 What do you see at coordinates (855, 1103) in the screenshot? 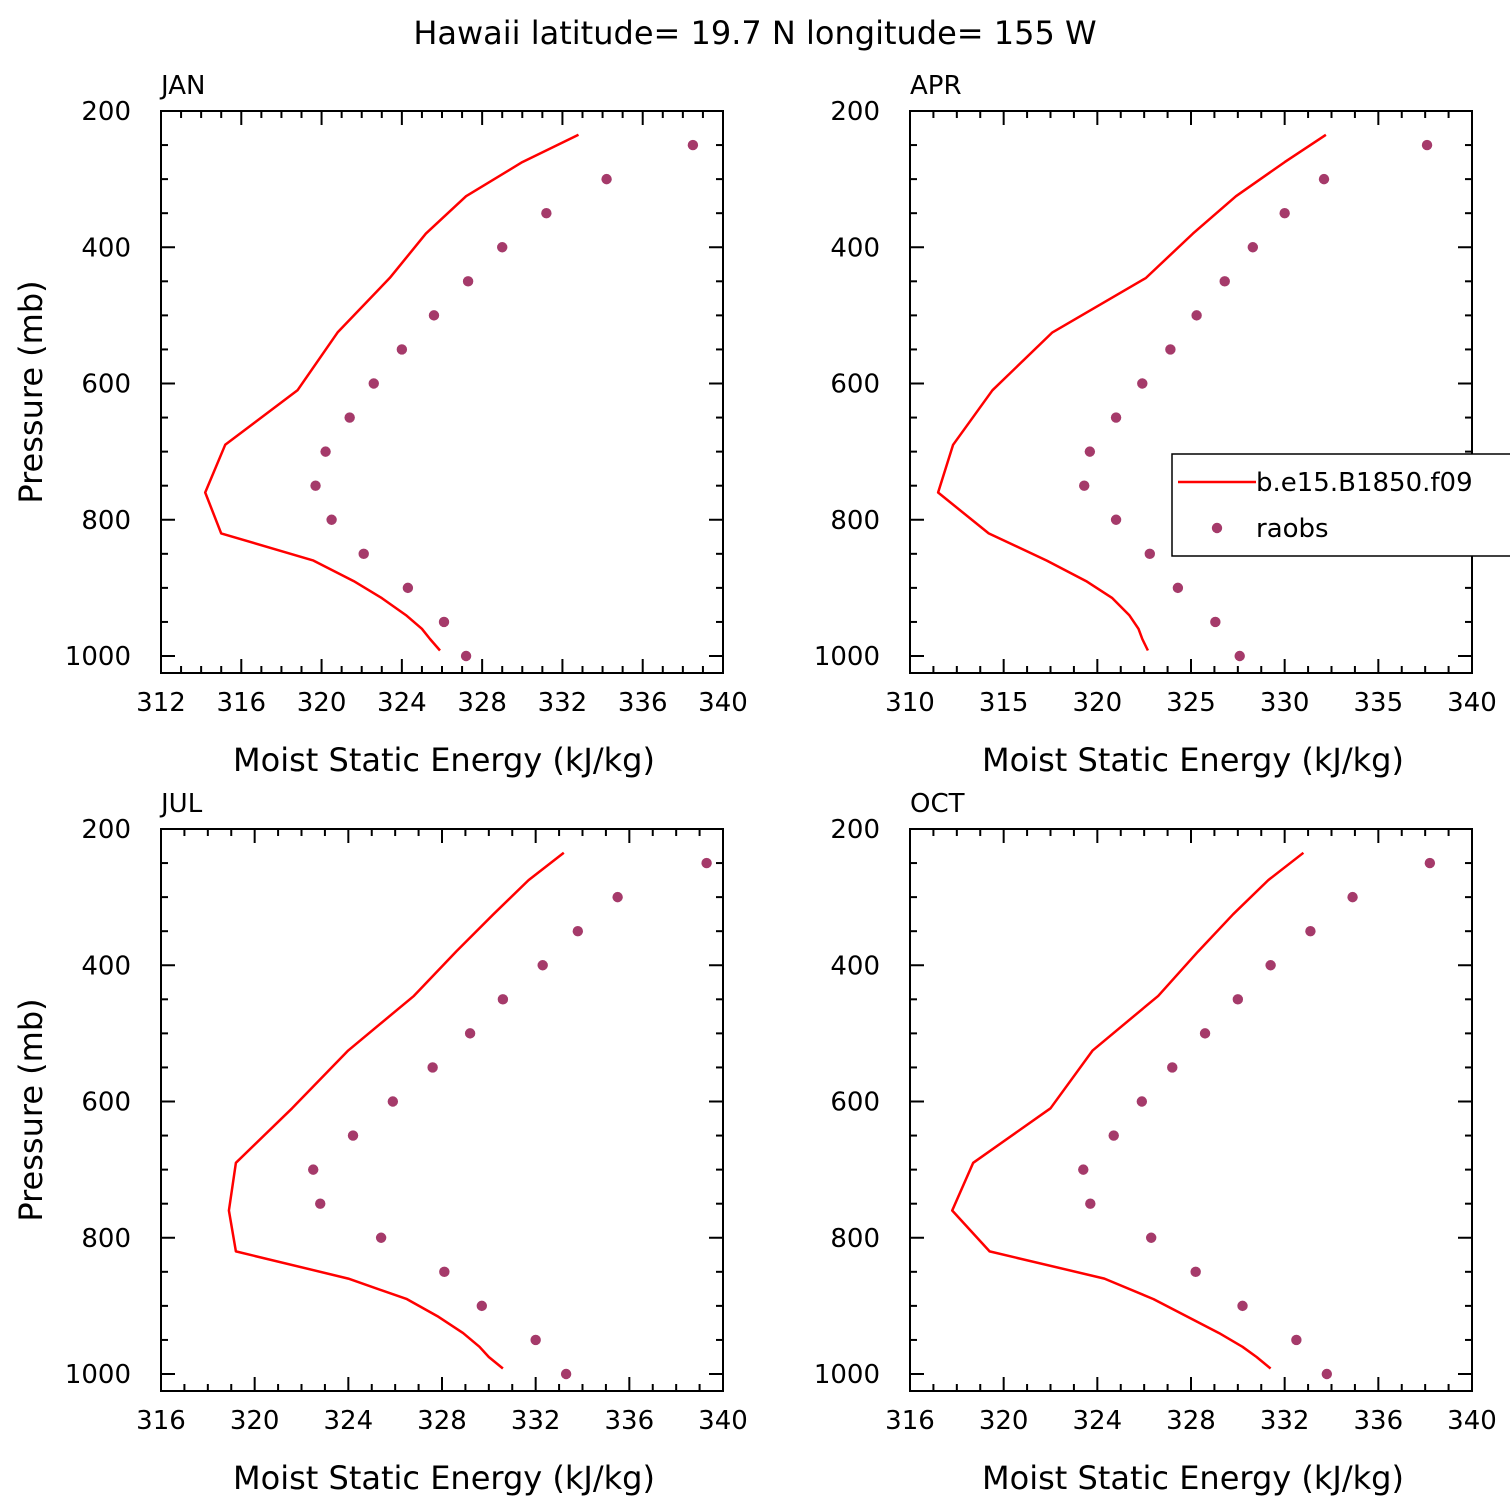
I see `y-tick-label-oct: 600` at bounding box center [855, 1103].